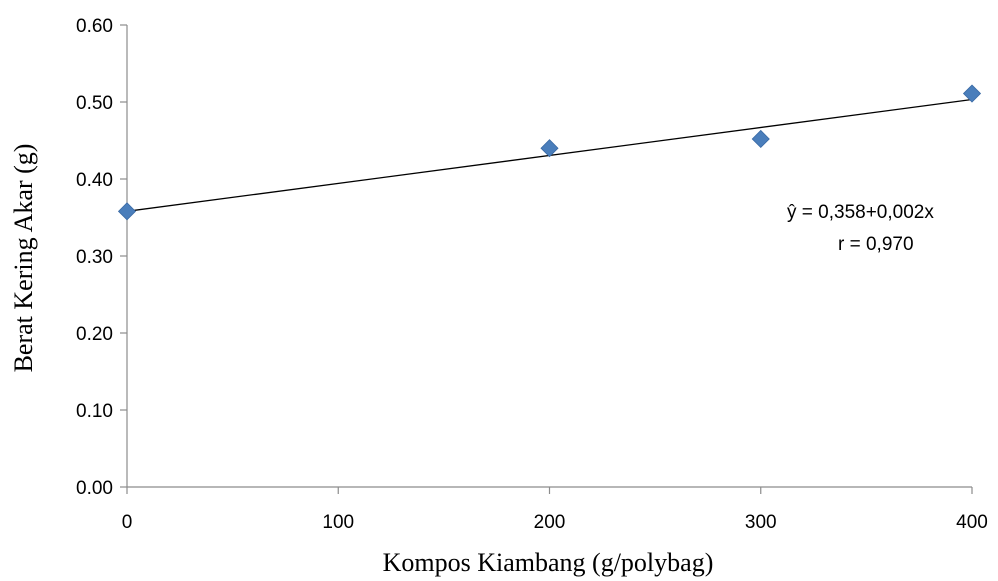 The width and height of the screenshot is (998, 581). I want to click on r-annotation: r = 0,970, so click(876, 244).